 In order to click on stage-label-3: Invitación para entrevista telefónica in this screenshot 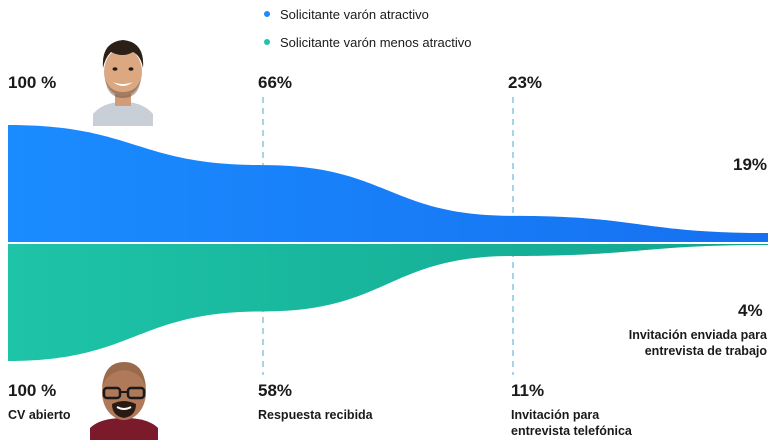, I will do `click(571, 423)`.